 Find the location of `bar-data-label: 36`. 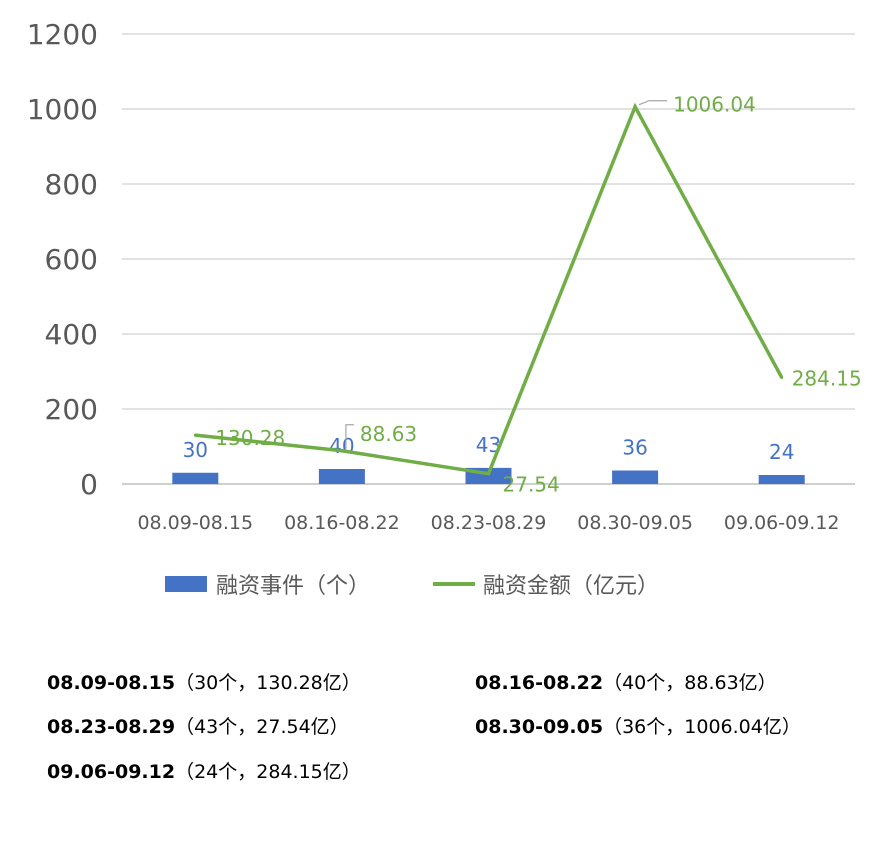

bar-data-label: 36 is located at coordinates (634, 448).